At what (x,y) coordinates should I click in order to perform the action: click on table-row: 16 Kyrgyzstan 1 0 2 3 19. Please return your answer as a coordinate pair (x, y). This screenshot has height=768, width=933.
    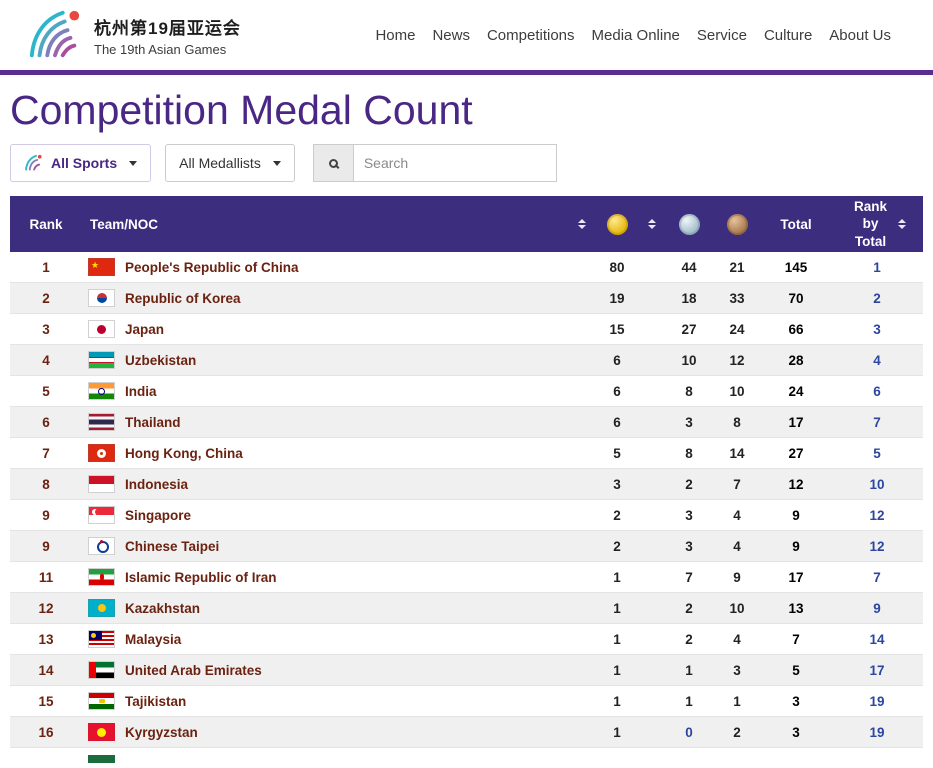
    Looking at the image, I should click on (466, 732).